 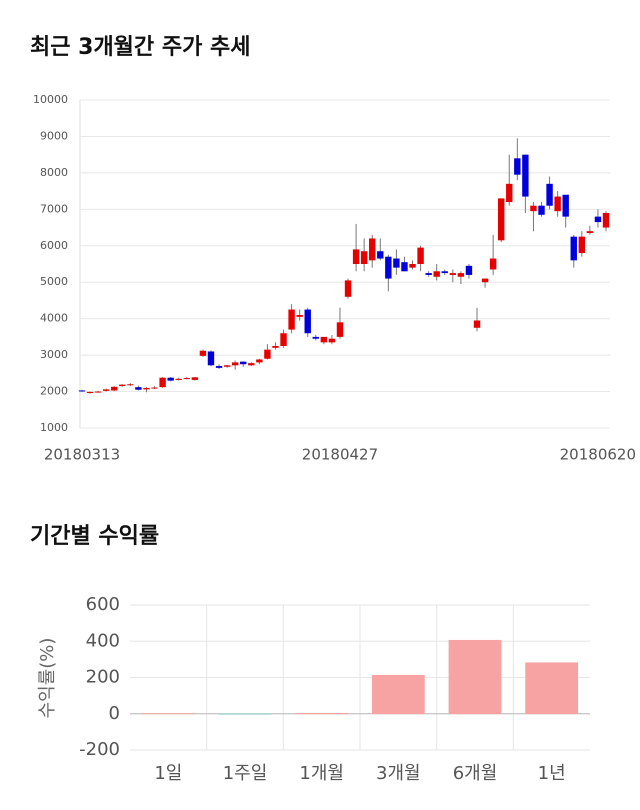 What do you see at coordinates (321, 773) in the screenshot?
I see `x-tick-label: 1개월` at bounding box center [321, 773].